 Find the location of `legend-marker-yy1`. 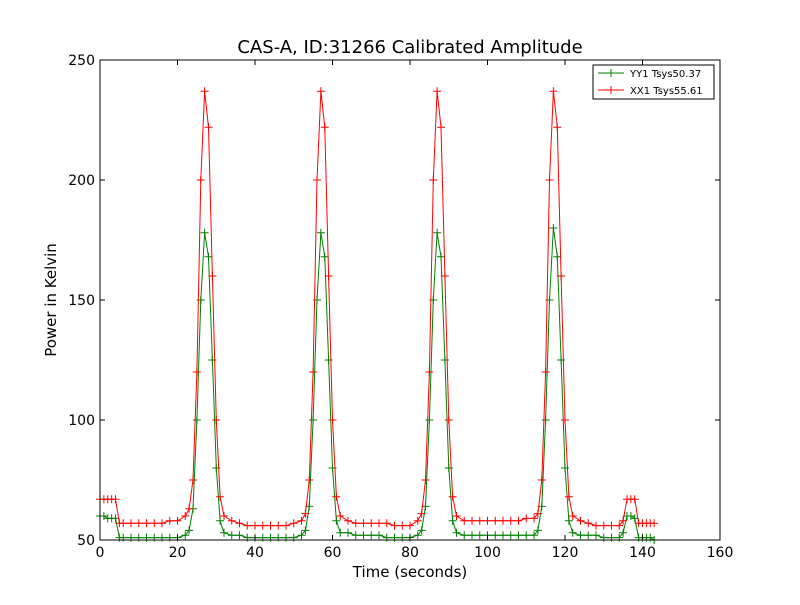

legend-marker-yy1 is located at coordinates (611, 73).